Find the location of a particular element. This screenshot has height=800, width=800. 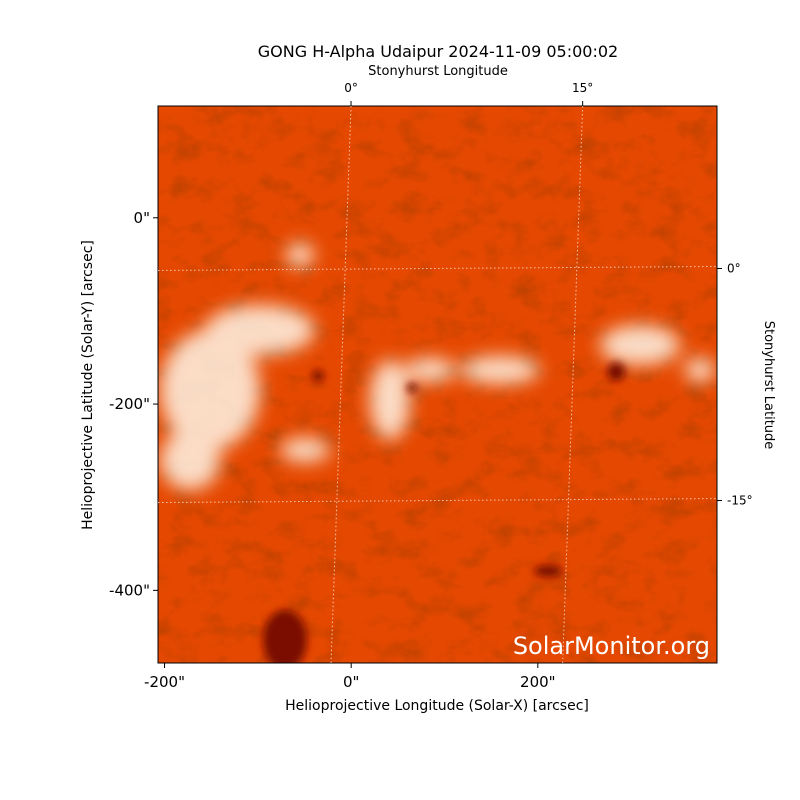

y-tick-label: -400" is located at coordinates (129, 590).